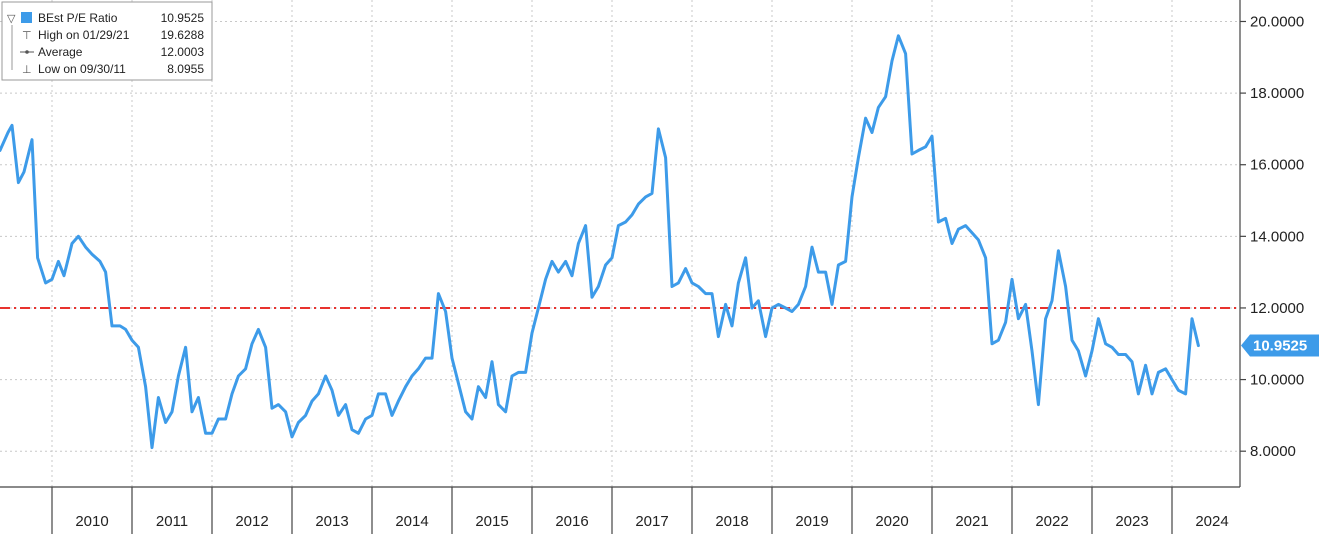  I want to click on x-tick-label: 2012, so click(251, 521).